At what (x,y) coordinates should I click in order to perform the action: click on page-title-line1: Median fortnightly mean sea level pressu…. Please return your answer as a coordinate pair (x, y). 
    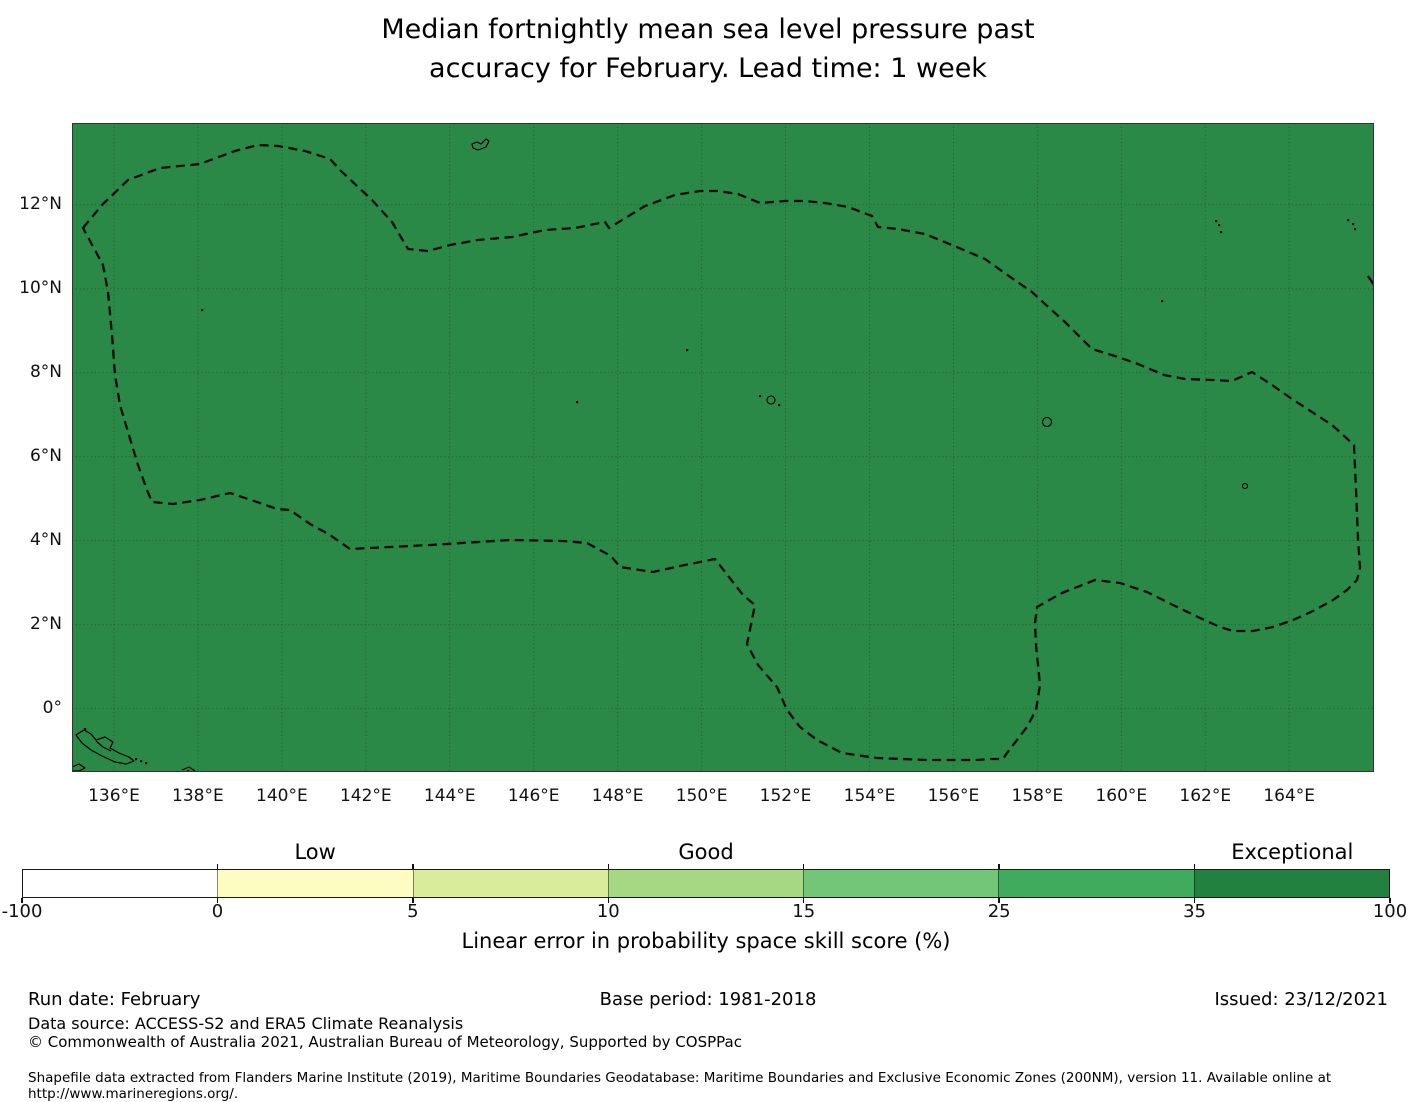
    Looking at the image, I should click on (708, 29).